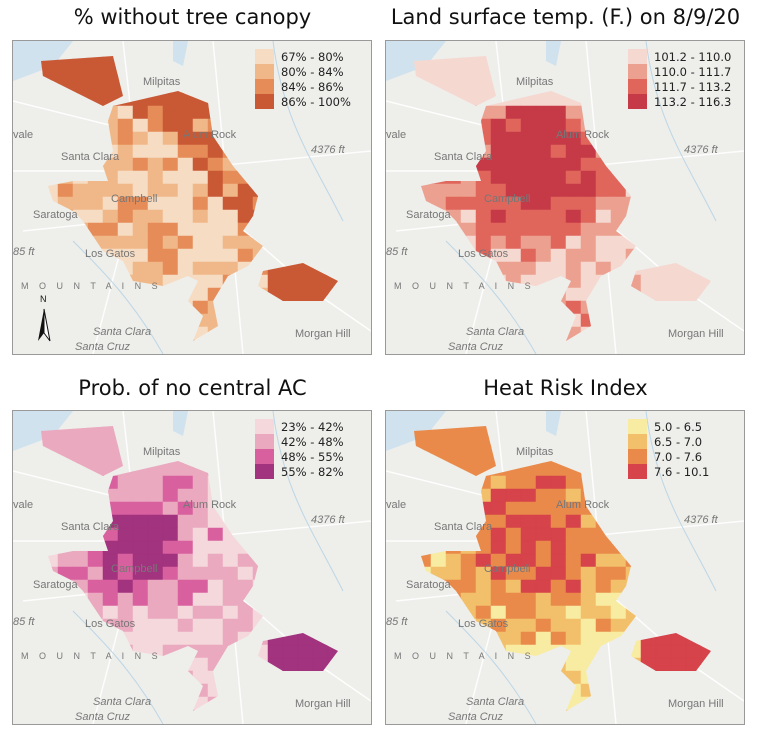  I want to click on map-label-alum-rock: Alum Rock, so click(210, 135).